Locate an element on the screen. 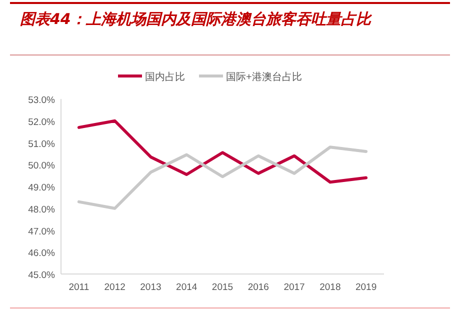 This screenshot has height=333, width=463. legend-label: 国内占比 is located at coordinates (165, 77).